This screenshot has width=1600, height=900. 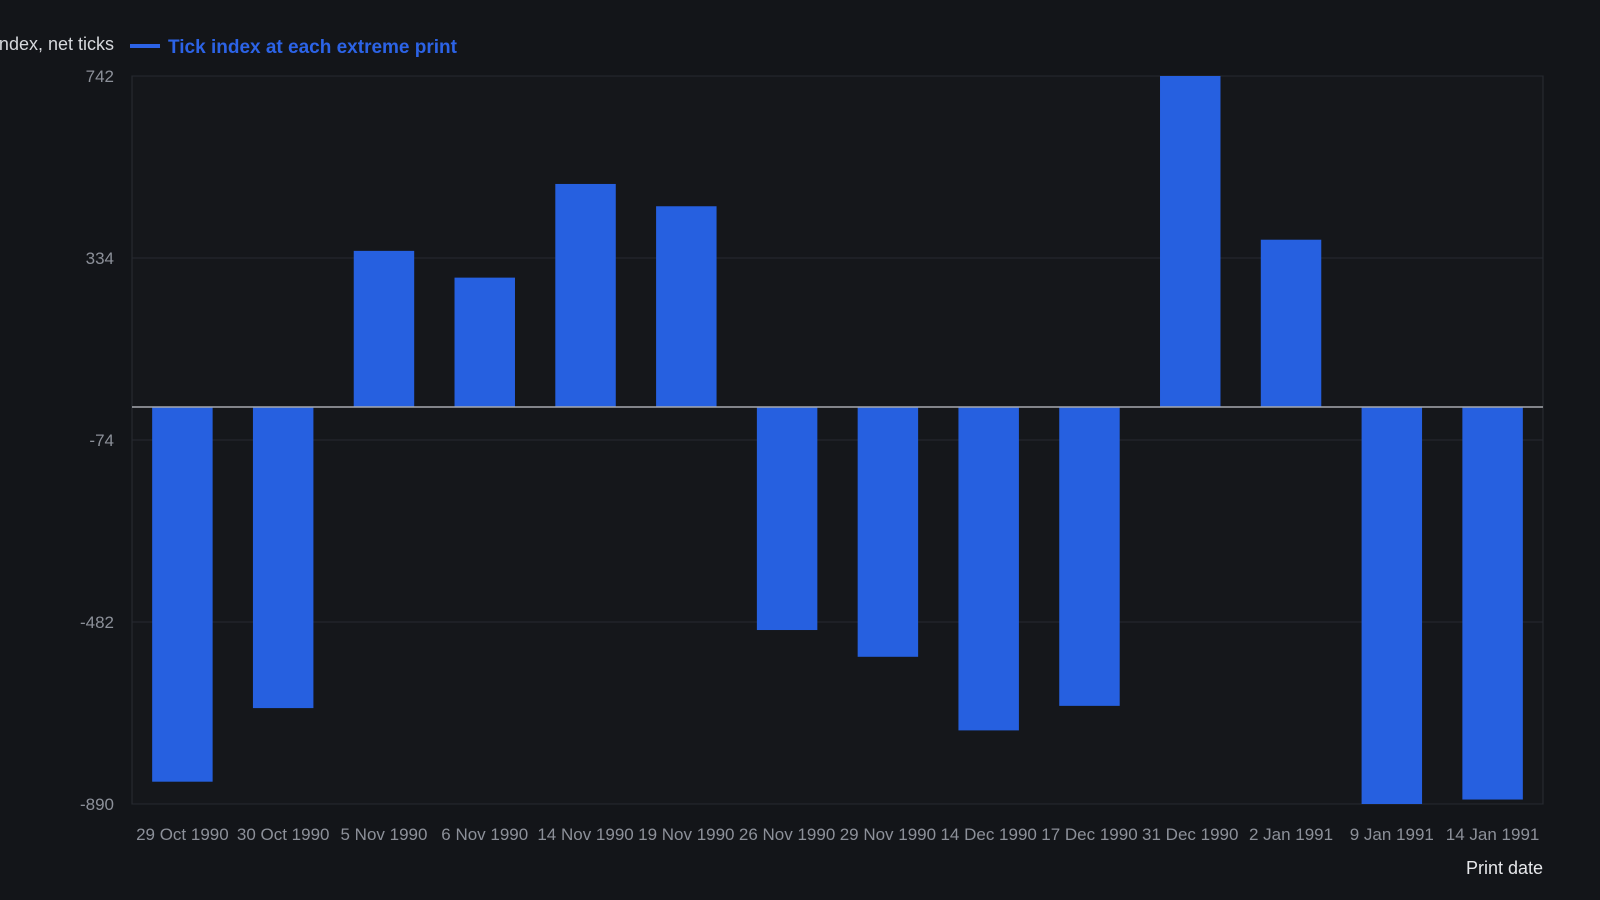 I want to click on x-tick-label: 17 Dec 1990, so click(x=1089, y=834).